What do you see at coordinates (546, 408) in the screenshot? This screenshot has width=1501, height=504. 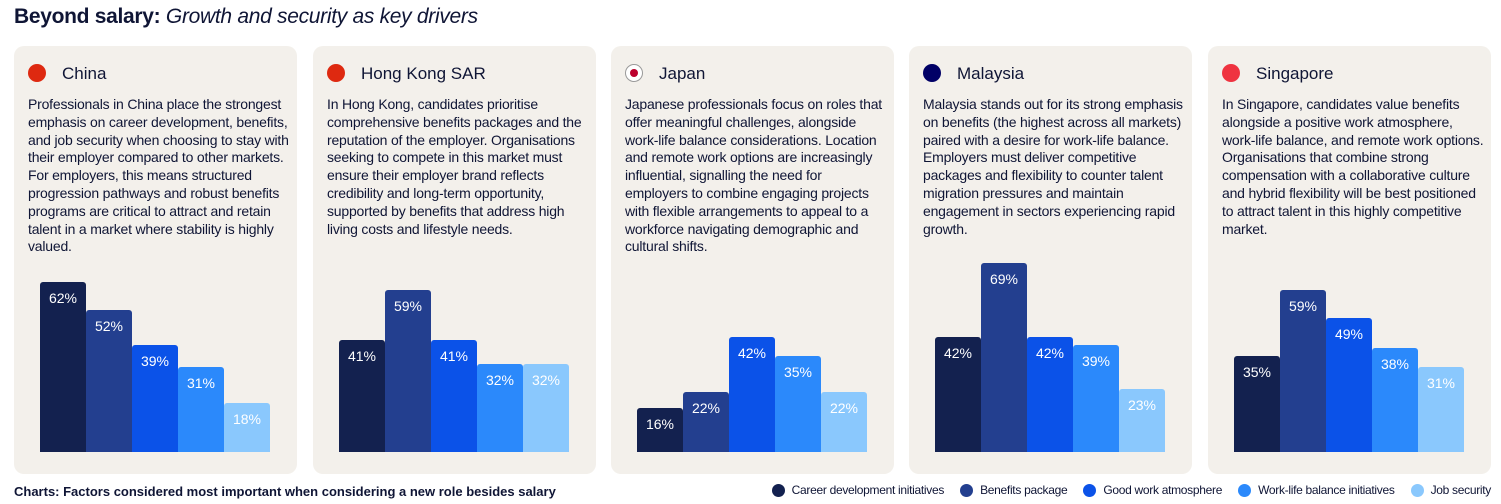 I see `bar-job-security: 32%` at bounding box center [546, 408].